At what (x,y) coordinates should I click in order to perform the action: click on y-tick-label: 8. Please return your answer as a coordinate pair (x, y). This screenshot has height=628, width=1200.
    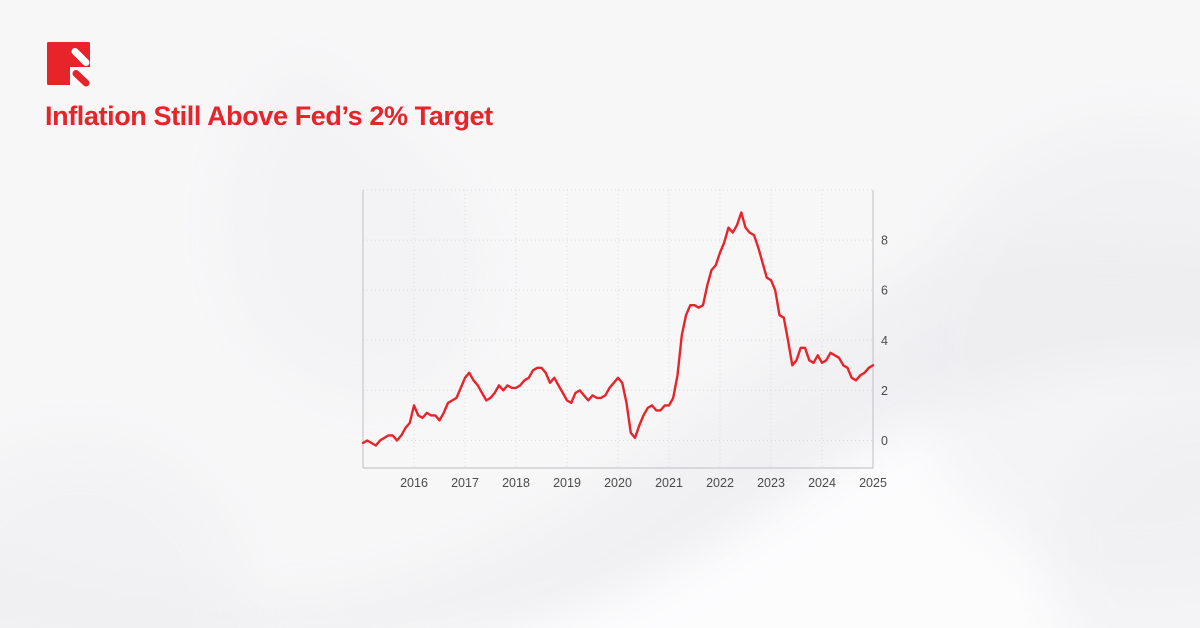
    Looking at the image, I should click on (884, 241).